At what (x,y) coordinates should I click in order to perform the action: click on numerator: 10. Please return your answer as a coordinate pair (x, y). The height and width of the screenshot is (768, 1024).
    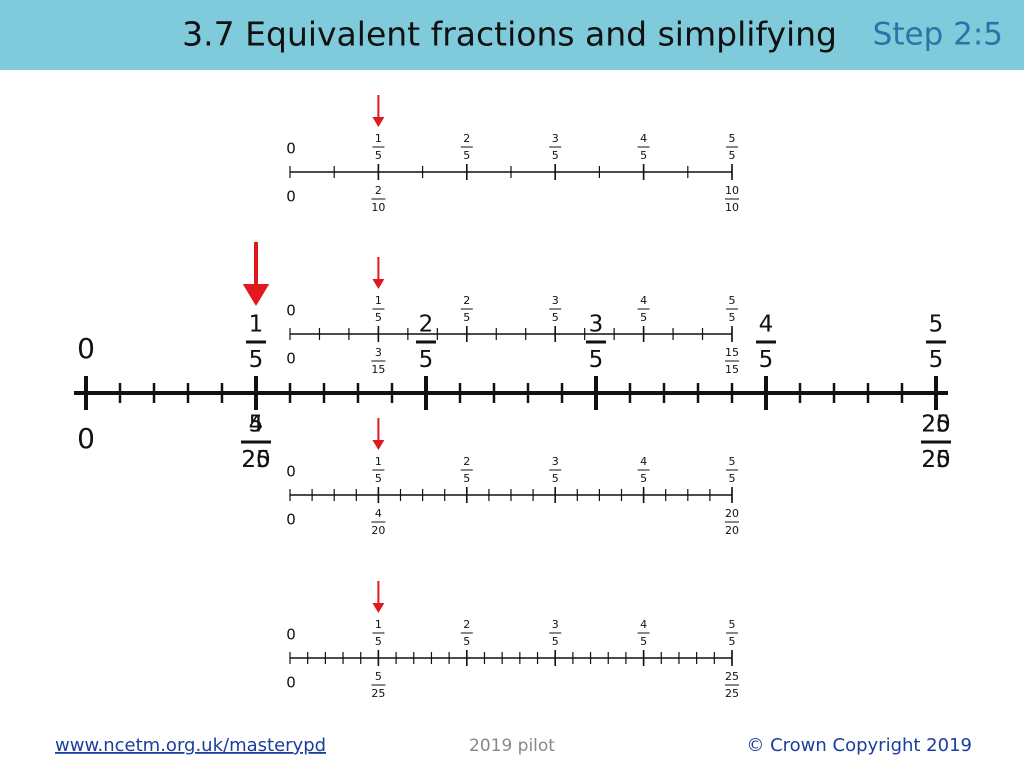
    Looking at the image, I should click on (732, 190).